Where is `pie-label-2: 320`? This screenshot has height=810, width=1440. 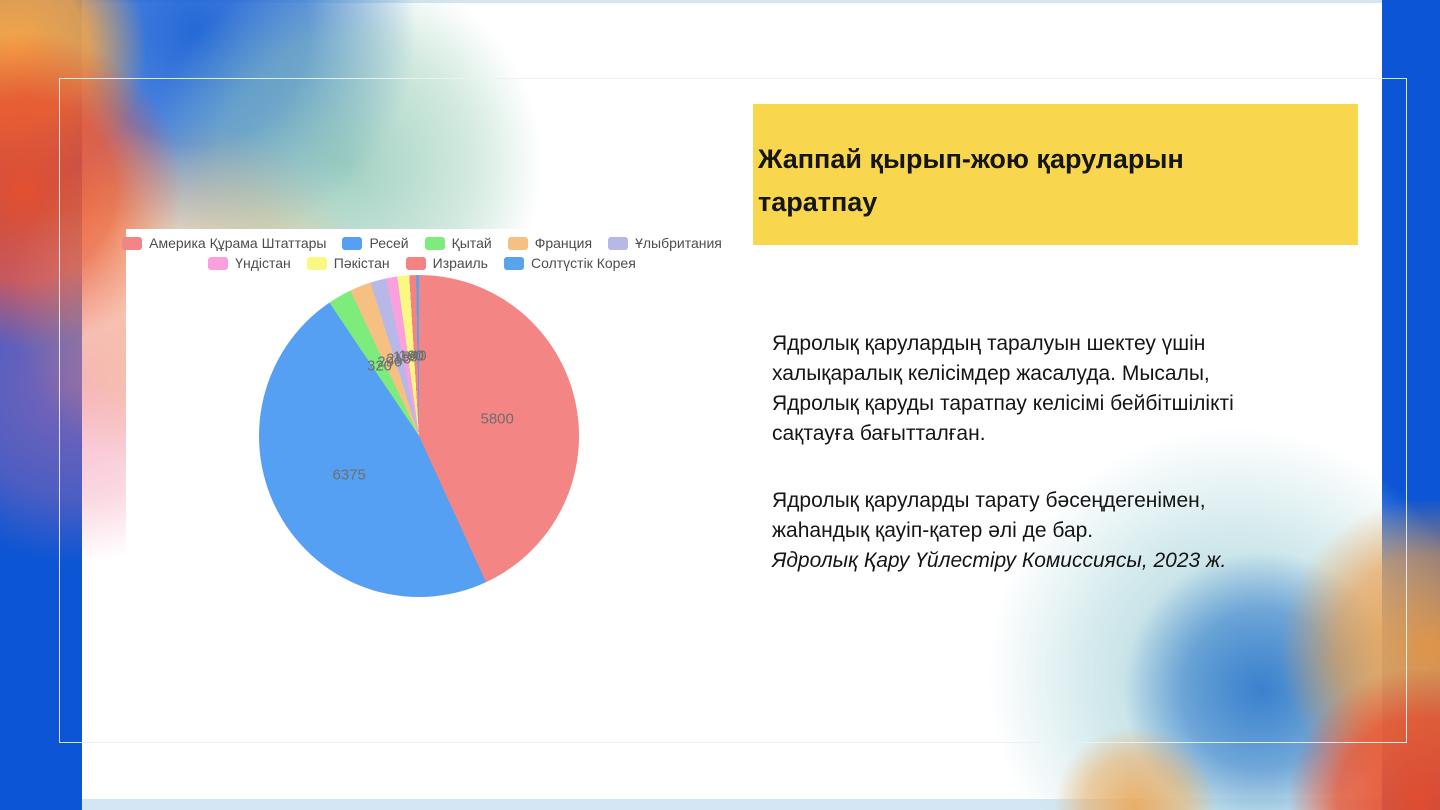 pie-label-2: 320 is located at coordinates (379, 366).